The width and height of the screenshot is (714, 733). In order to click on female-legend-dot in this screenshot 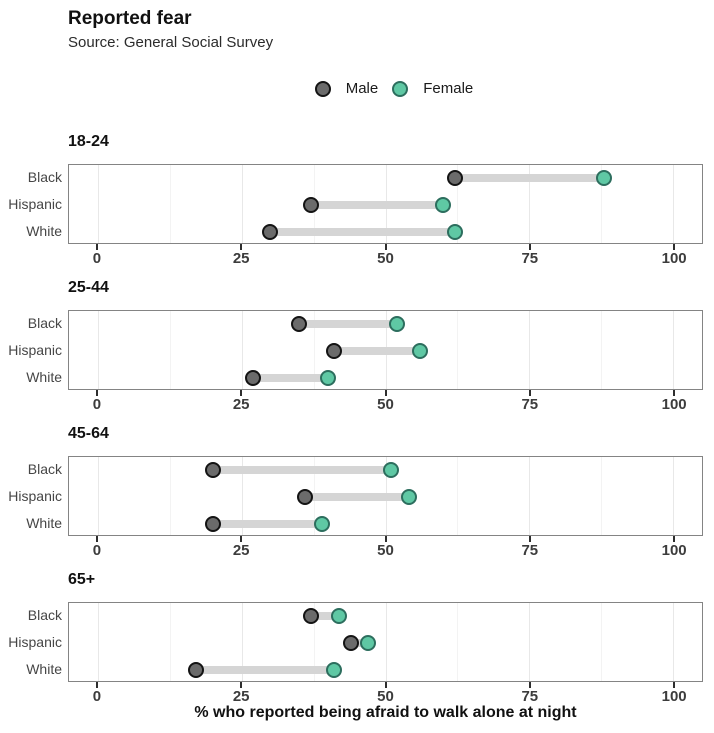, I will do `click(400, 88)`.